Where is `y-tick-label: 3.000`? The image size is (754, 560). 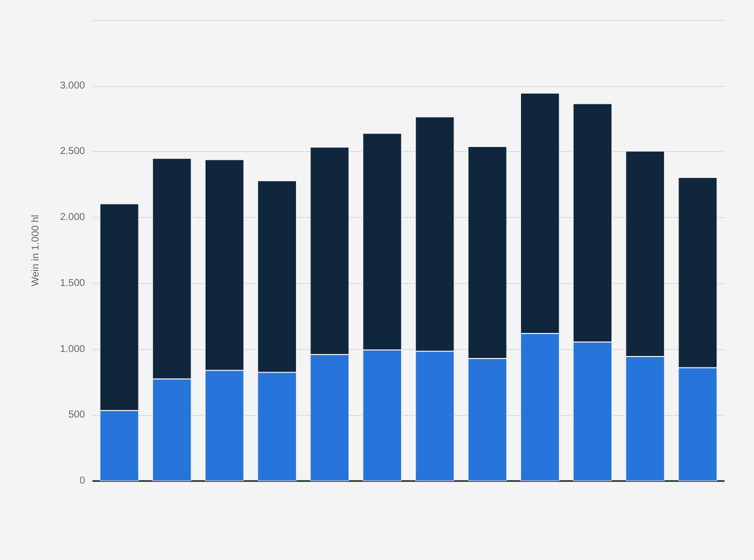 y-tick-label: 3.000 is located at coordinates (73, 86).